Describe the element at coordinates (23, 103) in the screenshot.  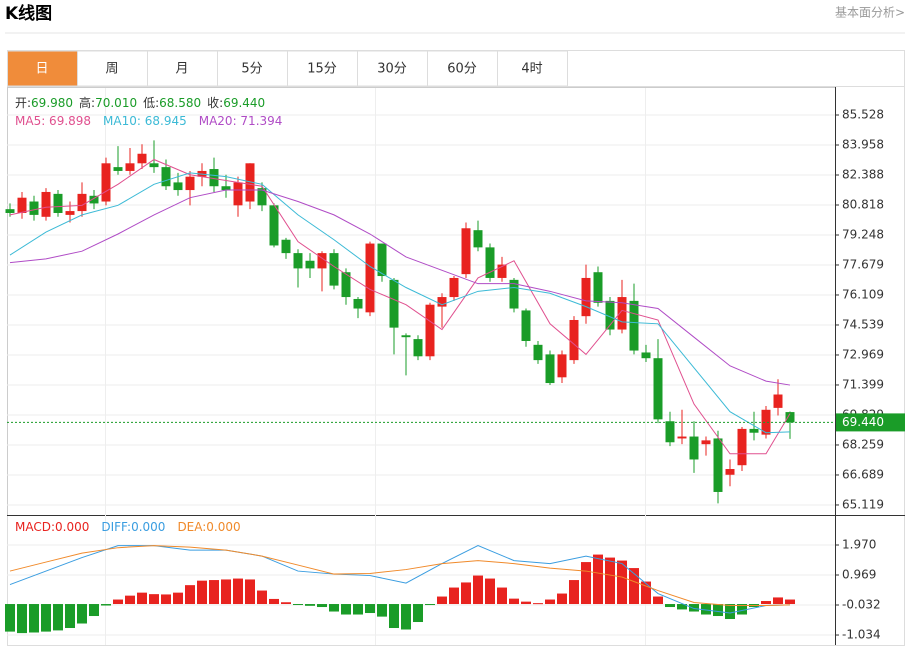
I see `ohlc-label: 开:` at that location.